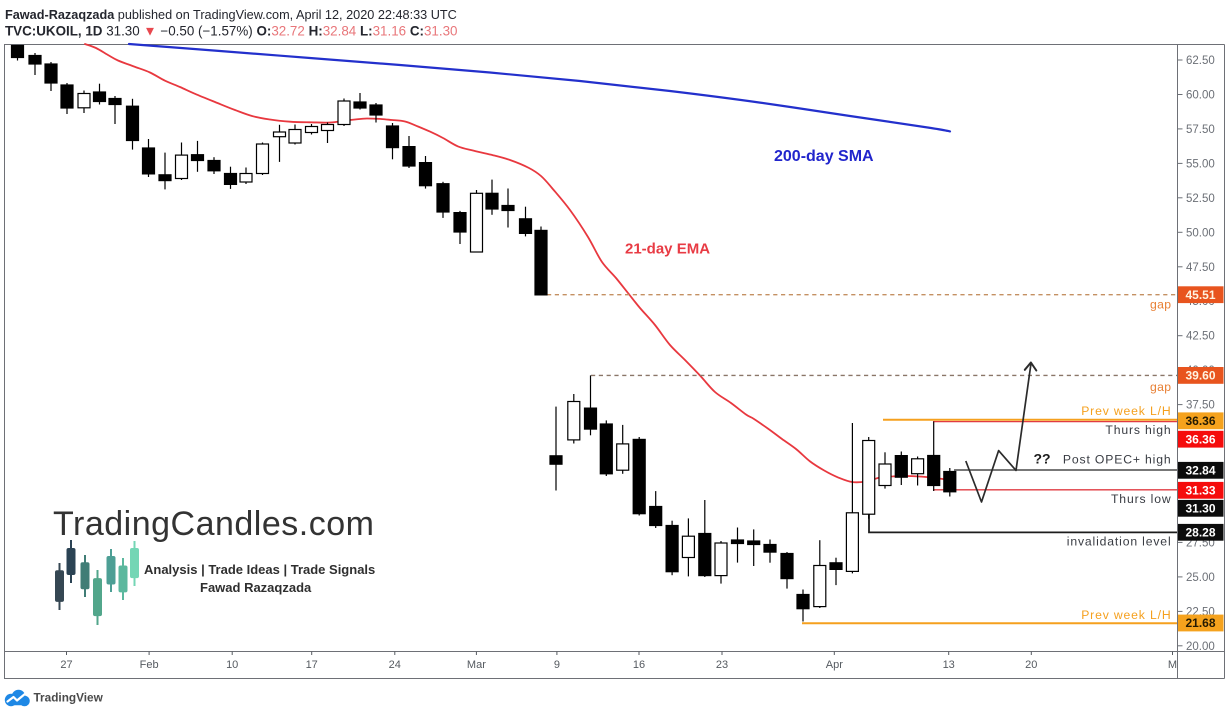 The height and width of the screenshot is (717, 1232). I want to click on svg-text: 55.00, so click(1200, 164).